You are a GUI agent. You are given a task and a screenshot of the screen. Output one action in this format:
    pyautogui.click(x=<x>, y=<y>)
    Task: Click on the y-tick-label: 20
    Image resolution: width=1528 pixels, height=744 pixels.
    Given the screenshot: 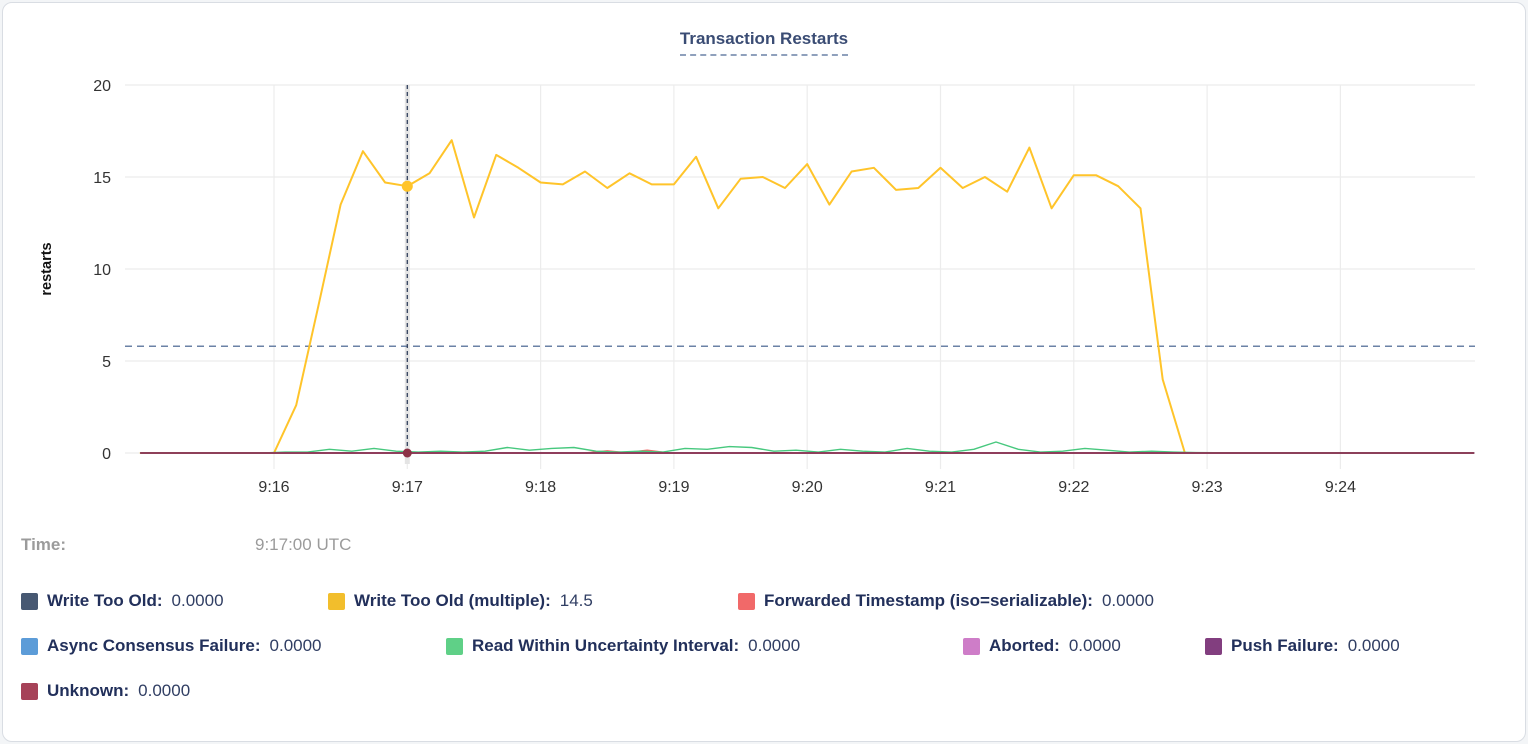 What is the action you would take?
    pyautogui.click(x=102, y=86)
    